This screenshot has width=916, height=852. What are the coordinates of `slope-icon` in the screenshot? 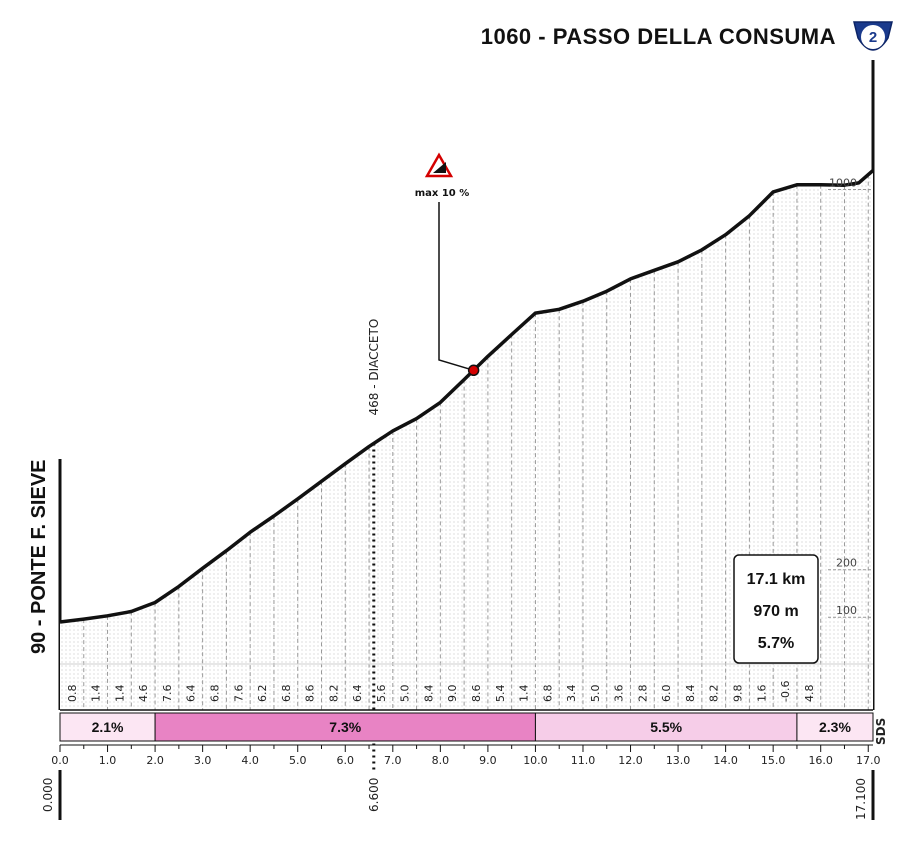 It's located at (439, 167).